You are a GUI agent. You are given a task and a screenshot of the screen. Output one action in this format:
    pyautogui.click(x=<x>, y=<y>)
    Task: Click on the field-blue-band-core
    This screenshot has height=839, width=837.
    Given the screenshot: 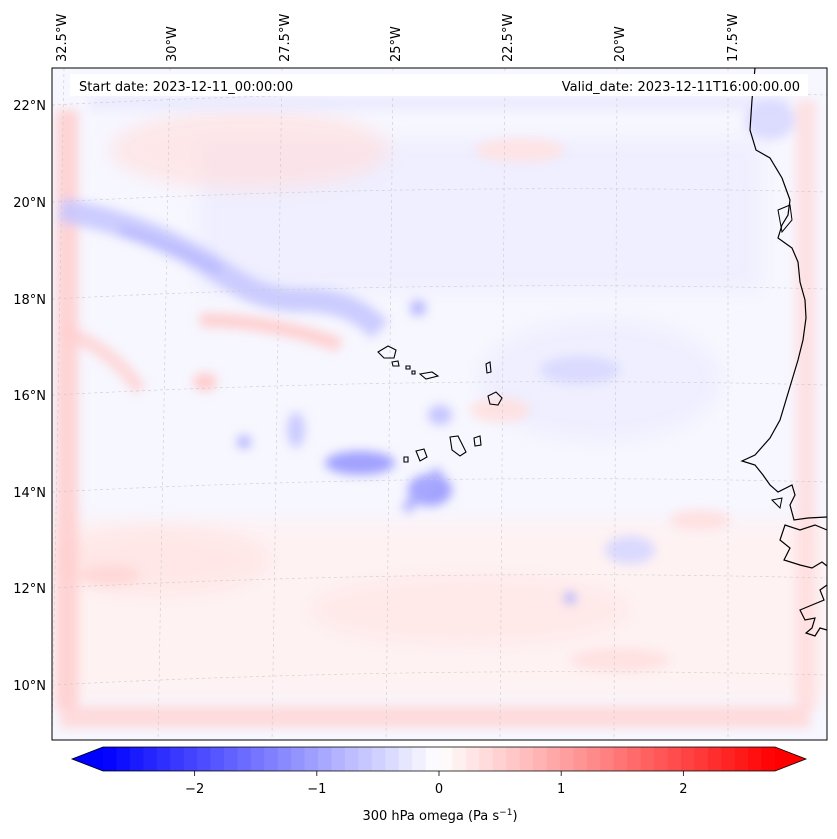 What is the action you would take?
    pyautogui.click(x=170, y=250)
    